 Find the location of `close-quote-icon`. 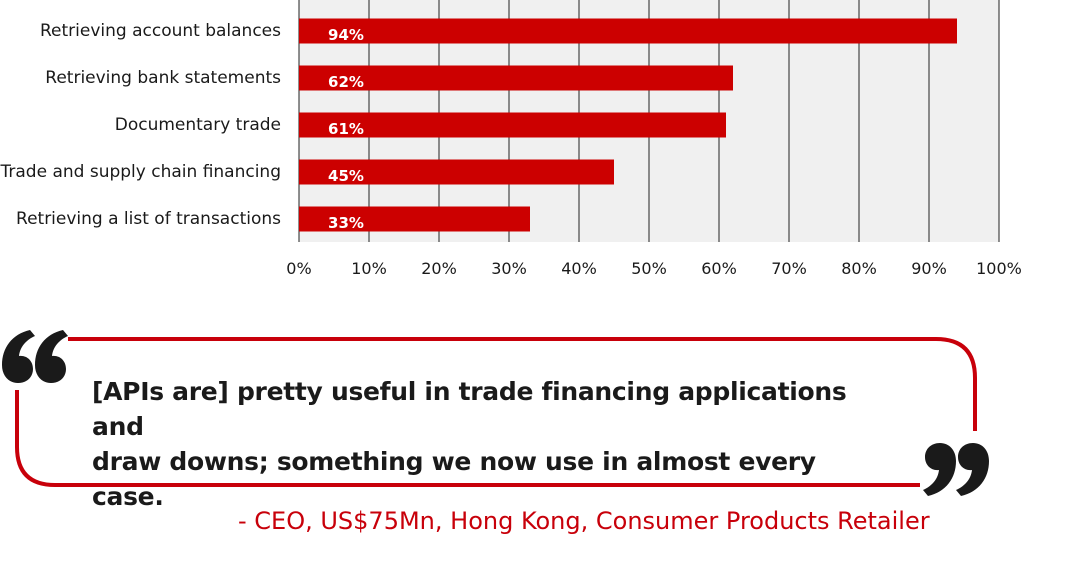

close-quote-icon is located at coordinates (956, 469).